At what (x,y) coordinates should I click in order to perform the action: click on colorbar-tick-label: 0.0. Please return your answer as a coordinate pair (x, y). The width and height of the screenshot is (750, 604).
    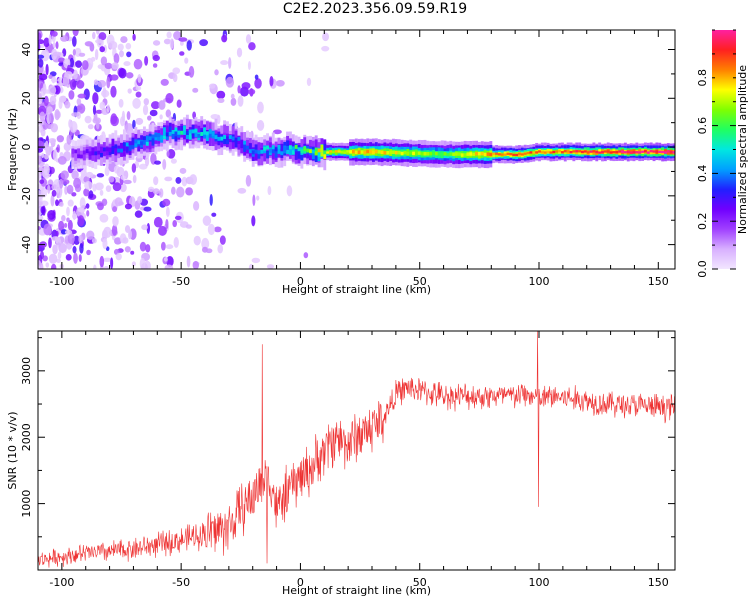
    Looking at the image, I should click on (702, 269).